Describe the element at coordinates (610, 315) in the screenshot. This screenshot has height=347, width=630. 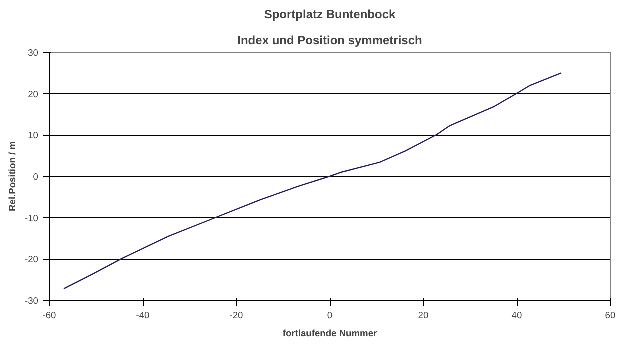
I see `x-tick-label: 60` at that location.